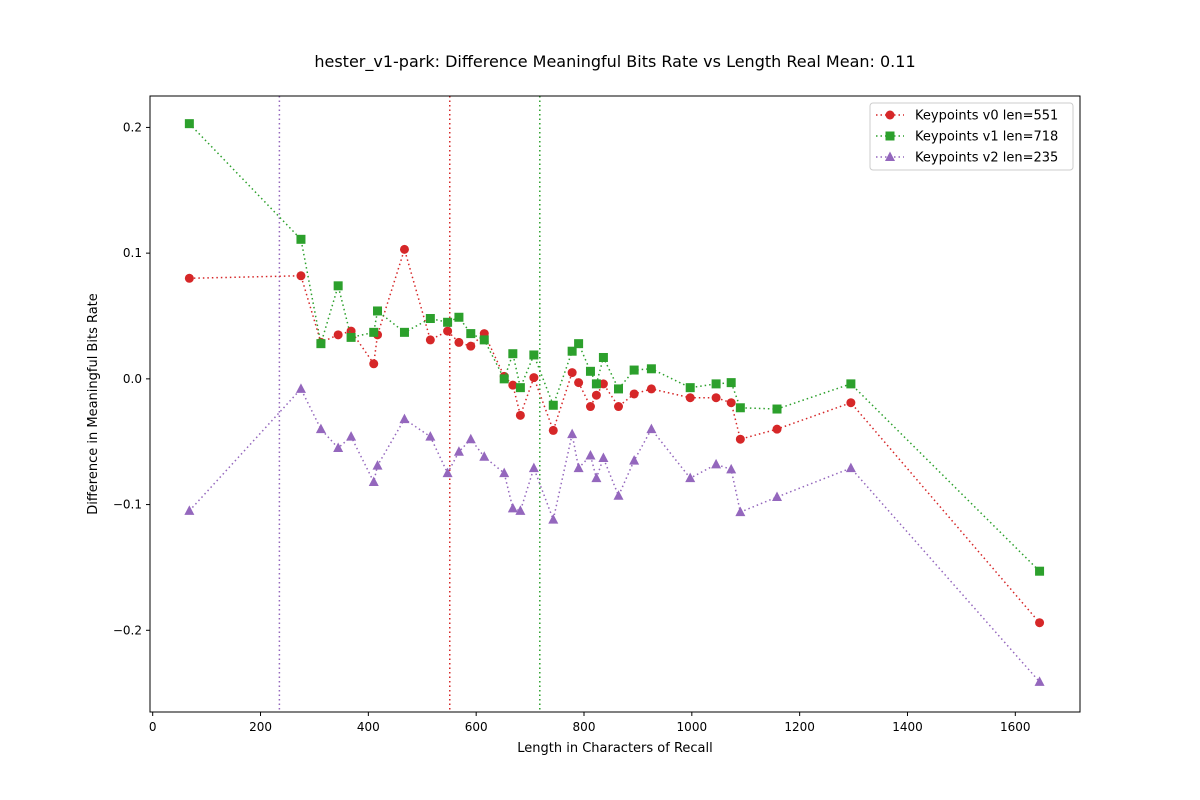 Image resolution: width=1200 pixels, height=800 pixels. What do you see at coordinates (260, 727) in the screenshot?
I see `x-tick-label-1: 200` at bounding box center [260, 727].